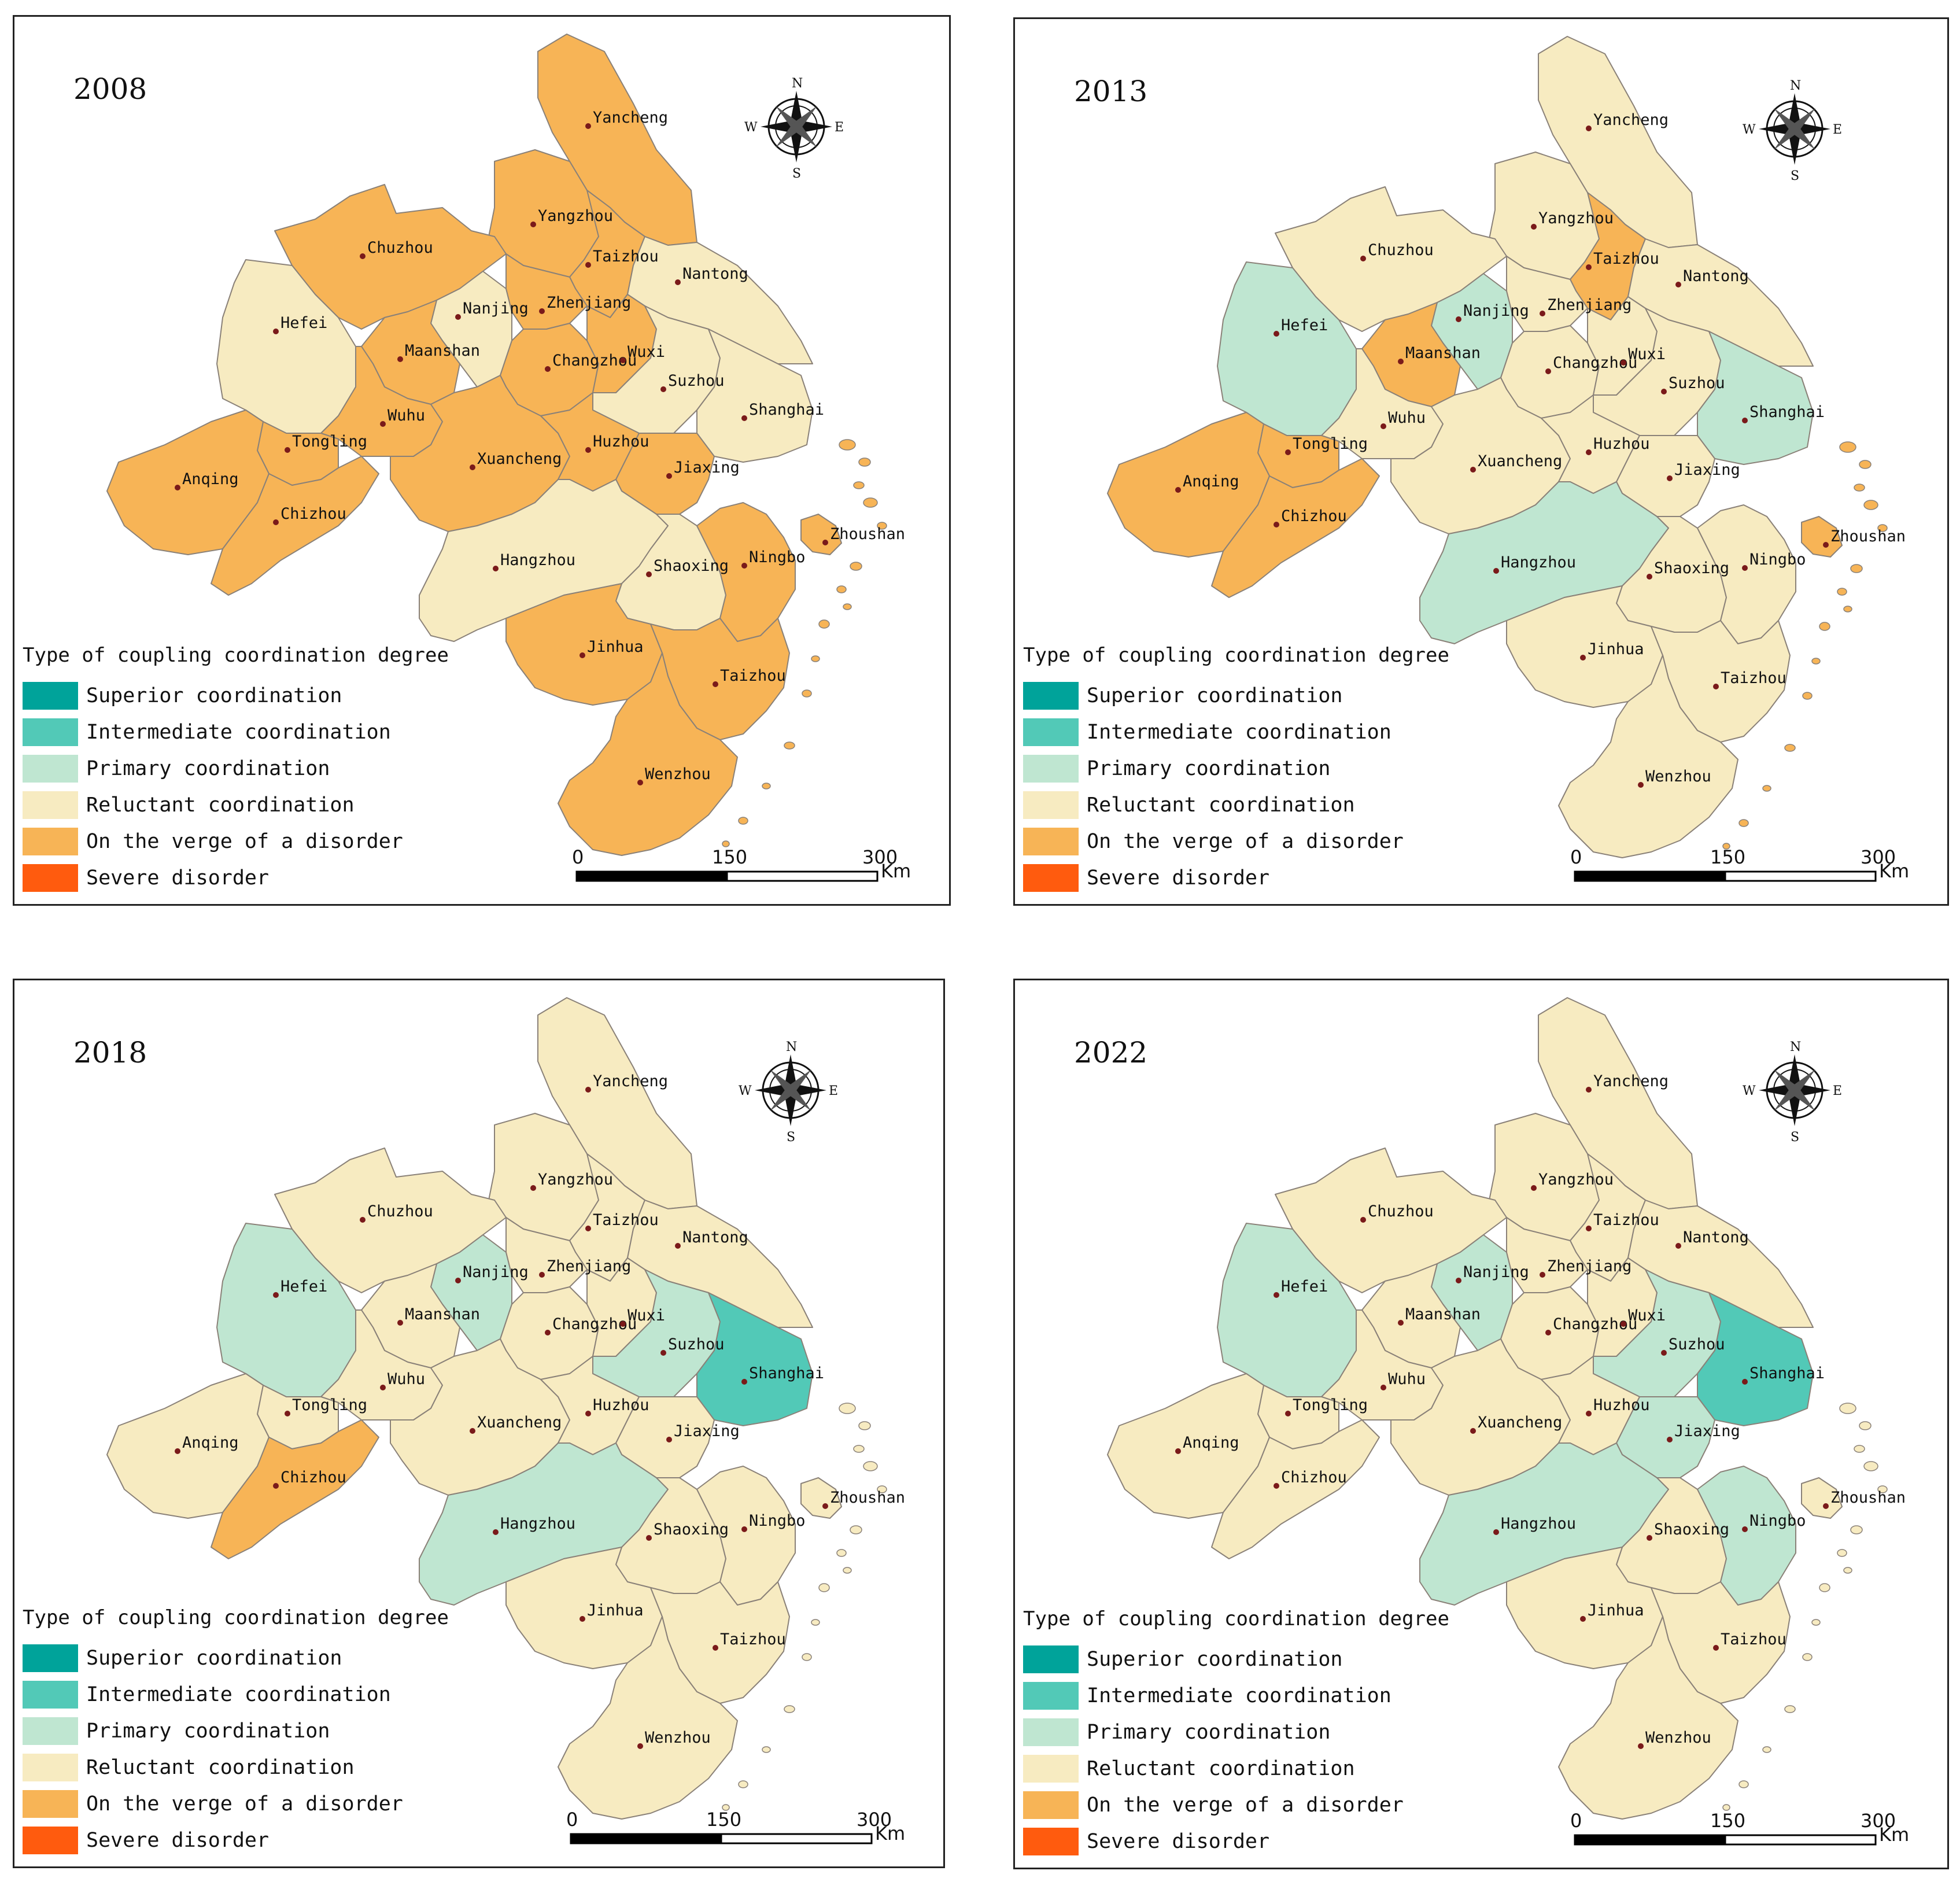 This screenshot has width=1960, height=1878. What do you see at coordinates (1211, 1443) in the screenshot?
I see `city-label-anqing: Anqing` at bounding box center [1211, 1443].